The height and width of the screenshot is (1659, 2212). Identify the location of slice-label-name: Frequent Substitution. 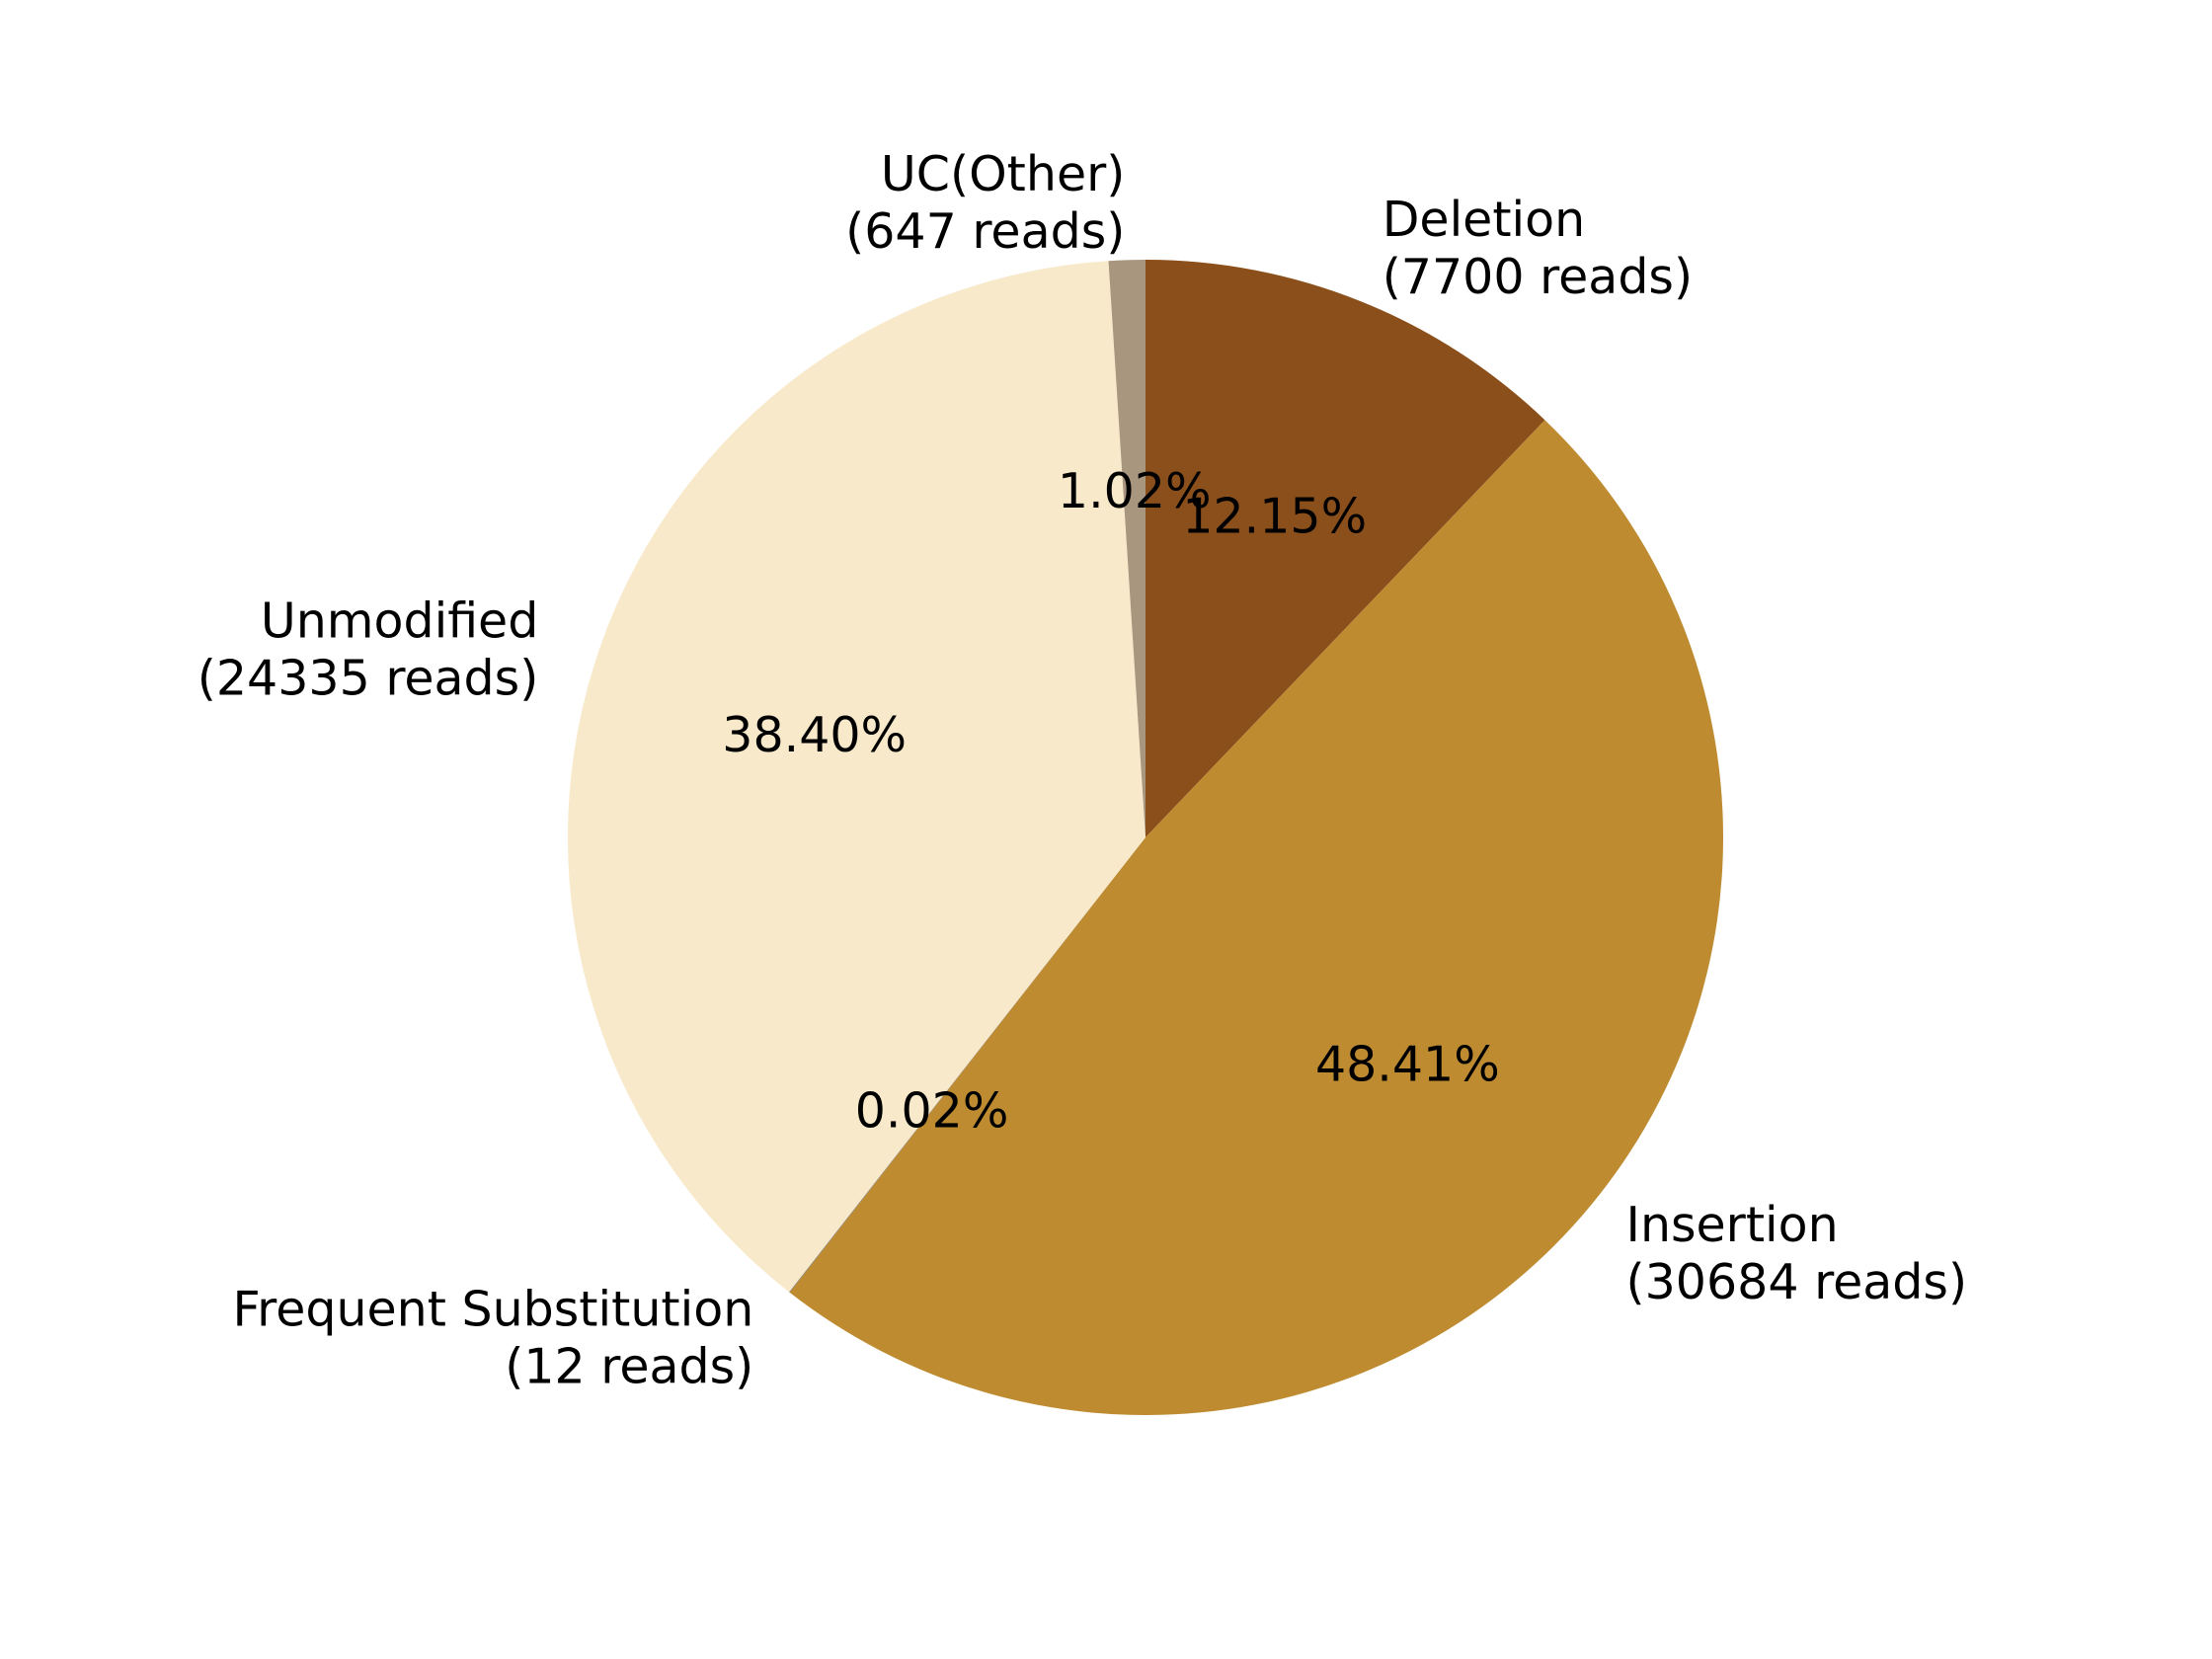
(493, 1310).